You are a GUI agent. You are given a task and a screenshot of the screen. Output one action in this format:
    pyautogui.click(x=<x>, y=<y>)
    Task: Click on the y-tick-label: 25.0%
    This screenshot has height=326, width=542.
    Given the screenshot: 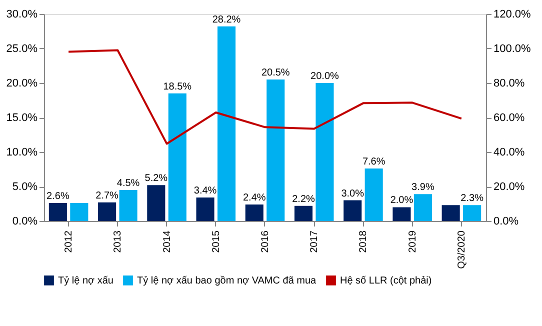 What is the action you would take?
    pyautogui.click(x=22, y=49)
    